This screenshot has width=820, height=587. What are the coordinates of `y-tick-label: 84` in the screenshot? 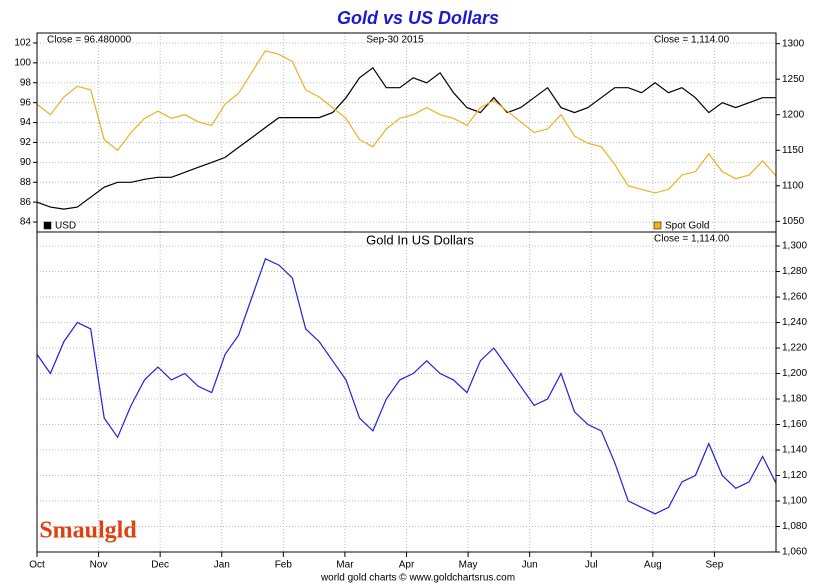 It's located at (26, 222).